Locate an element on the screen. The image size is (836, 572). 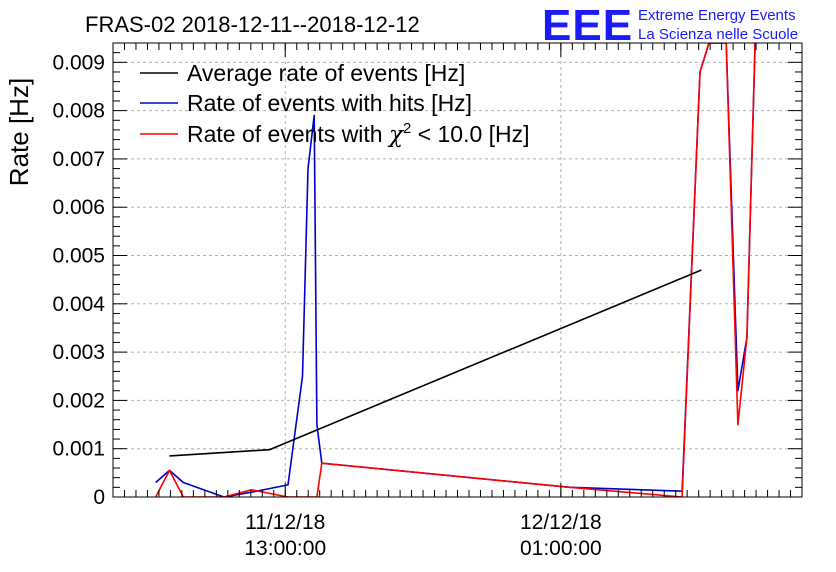
y-tick-label-4: 0.004 is located at coordinates (78, 304).